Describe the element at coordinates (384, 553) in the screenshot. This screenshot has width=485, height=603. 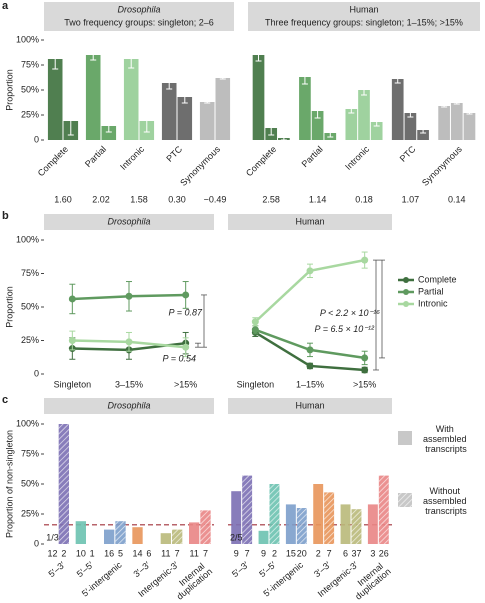
I see `count-label: 26` at that location.